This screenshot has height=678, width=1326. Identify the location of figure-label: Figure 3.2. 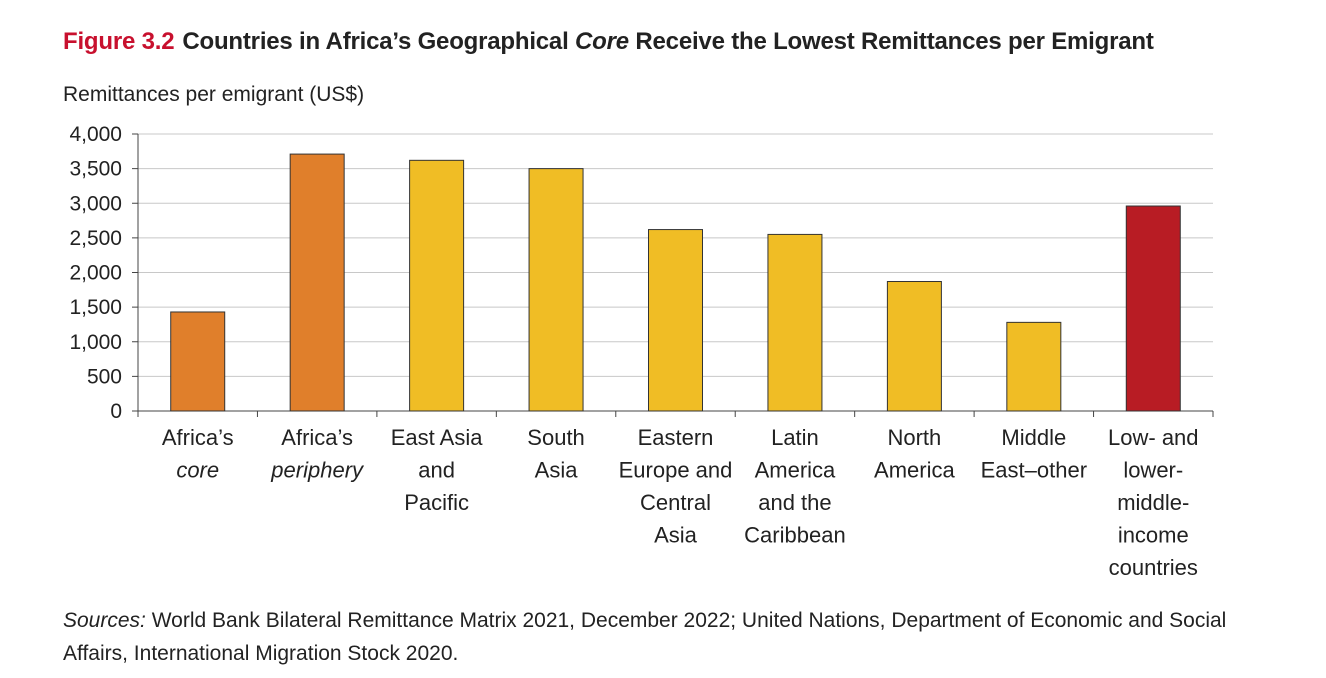
(119, 41).